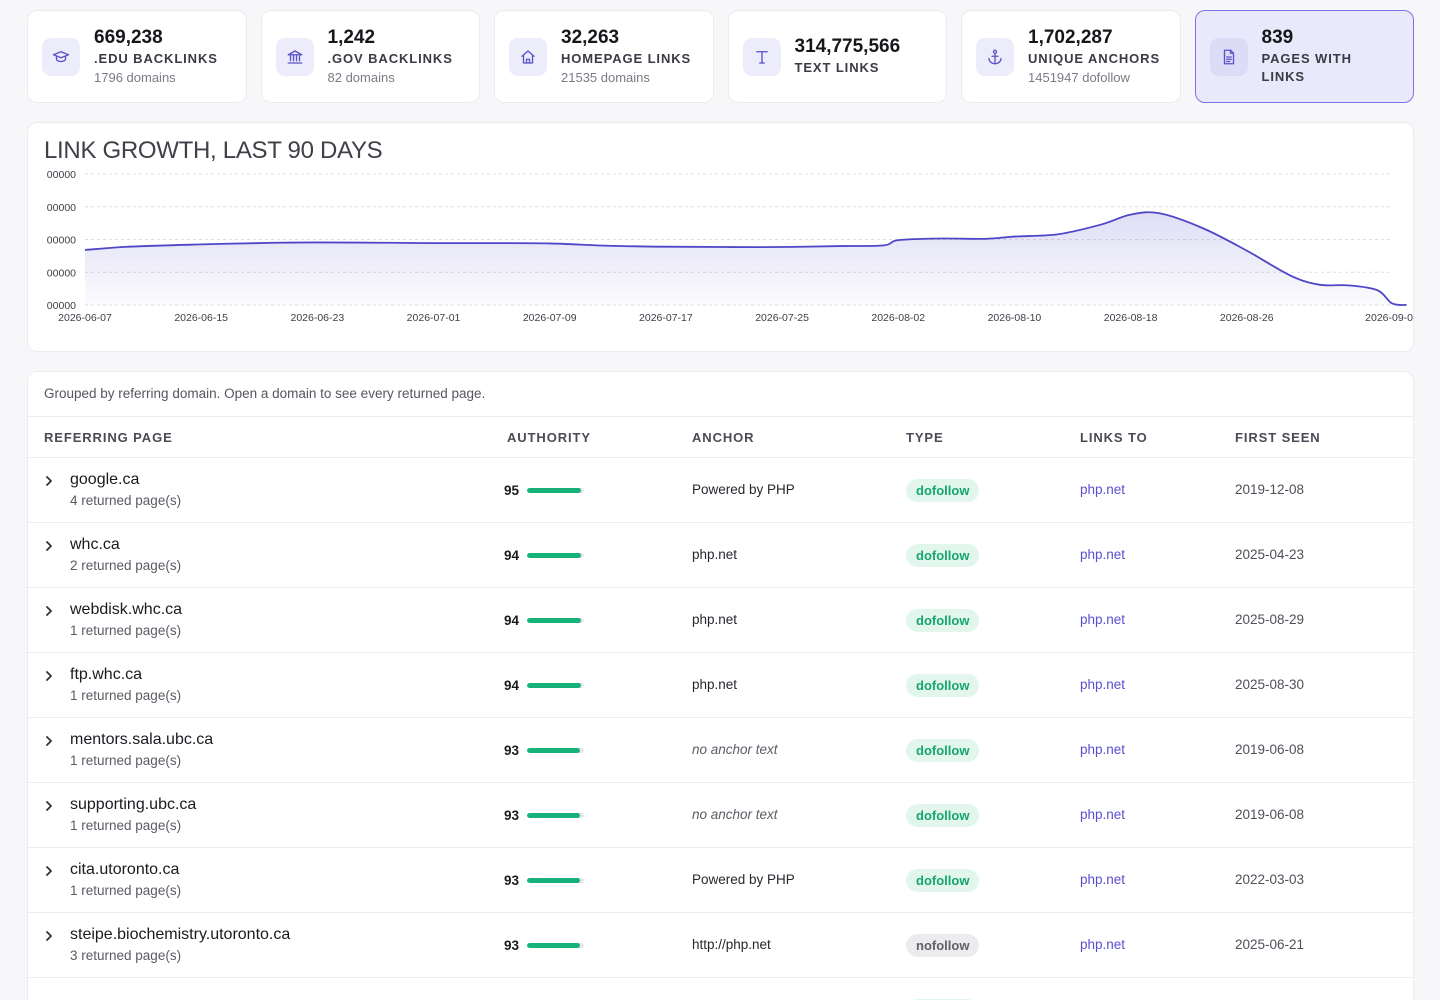  I want to click on y-tick-label: 00000, so click(61, 306).